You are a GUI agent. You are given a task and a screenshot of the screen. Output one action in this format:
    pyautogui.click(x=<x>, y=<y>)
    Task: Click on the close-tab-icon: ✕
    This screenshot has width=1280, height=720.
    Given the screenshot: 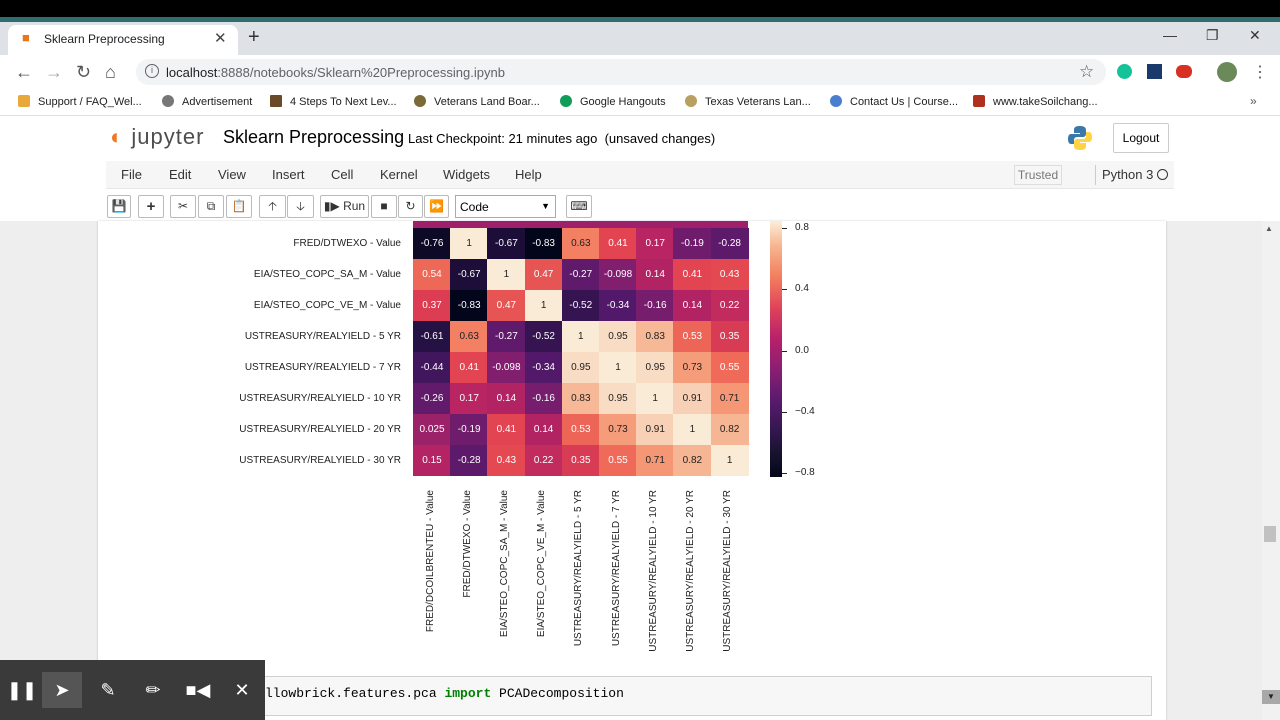 What is the action you would take?
    pyautogui.click(x=220, y=38)
    